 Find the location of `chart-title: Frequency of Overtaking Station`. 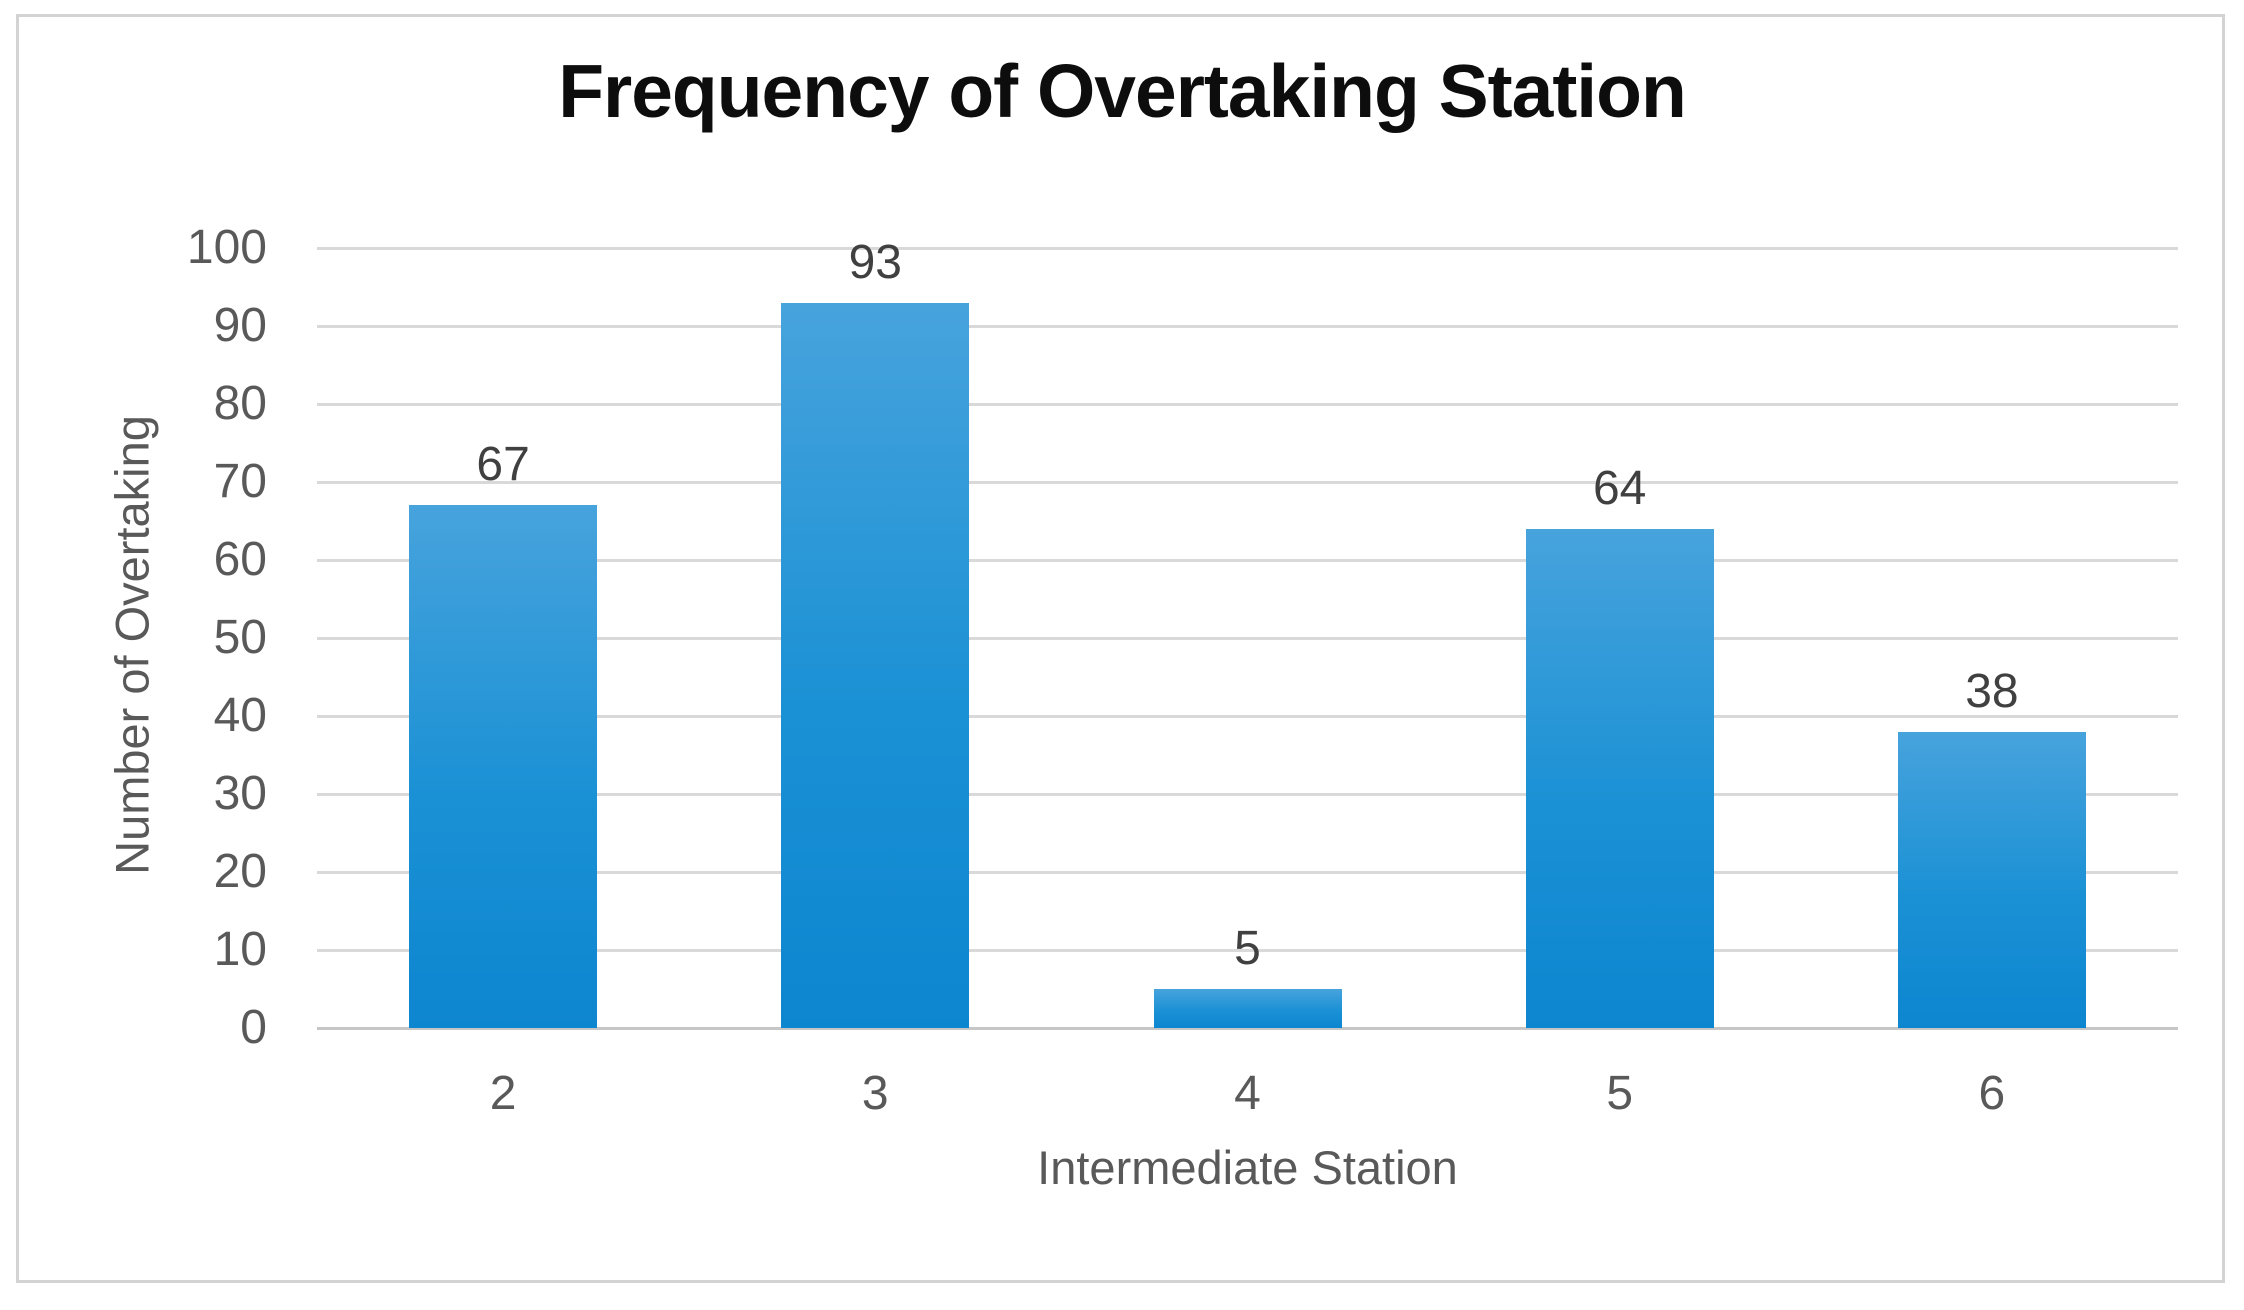

chart-title: Frequency of Overtaking Station is located at coordinates (1122, 91).